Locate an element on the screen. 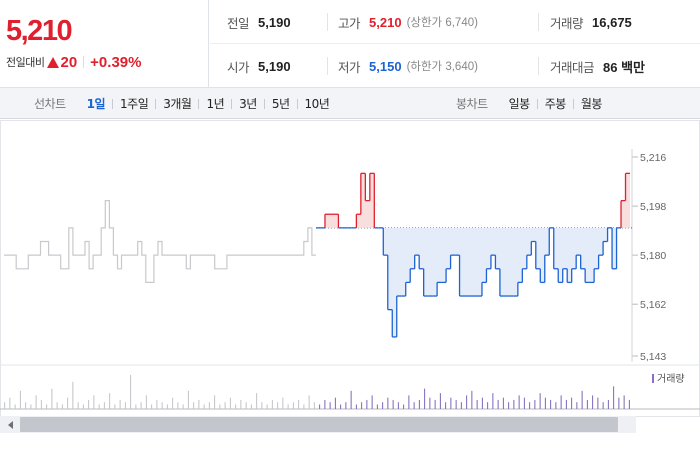 The width and height of the screenshot is (700, 450). scroll-left-button is located at coordinates (10, 424).